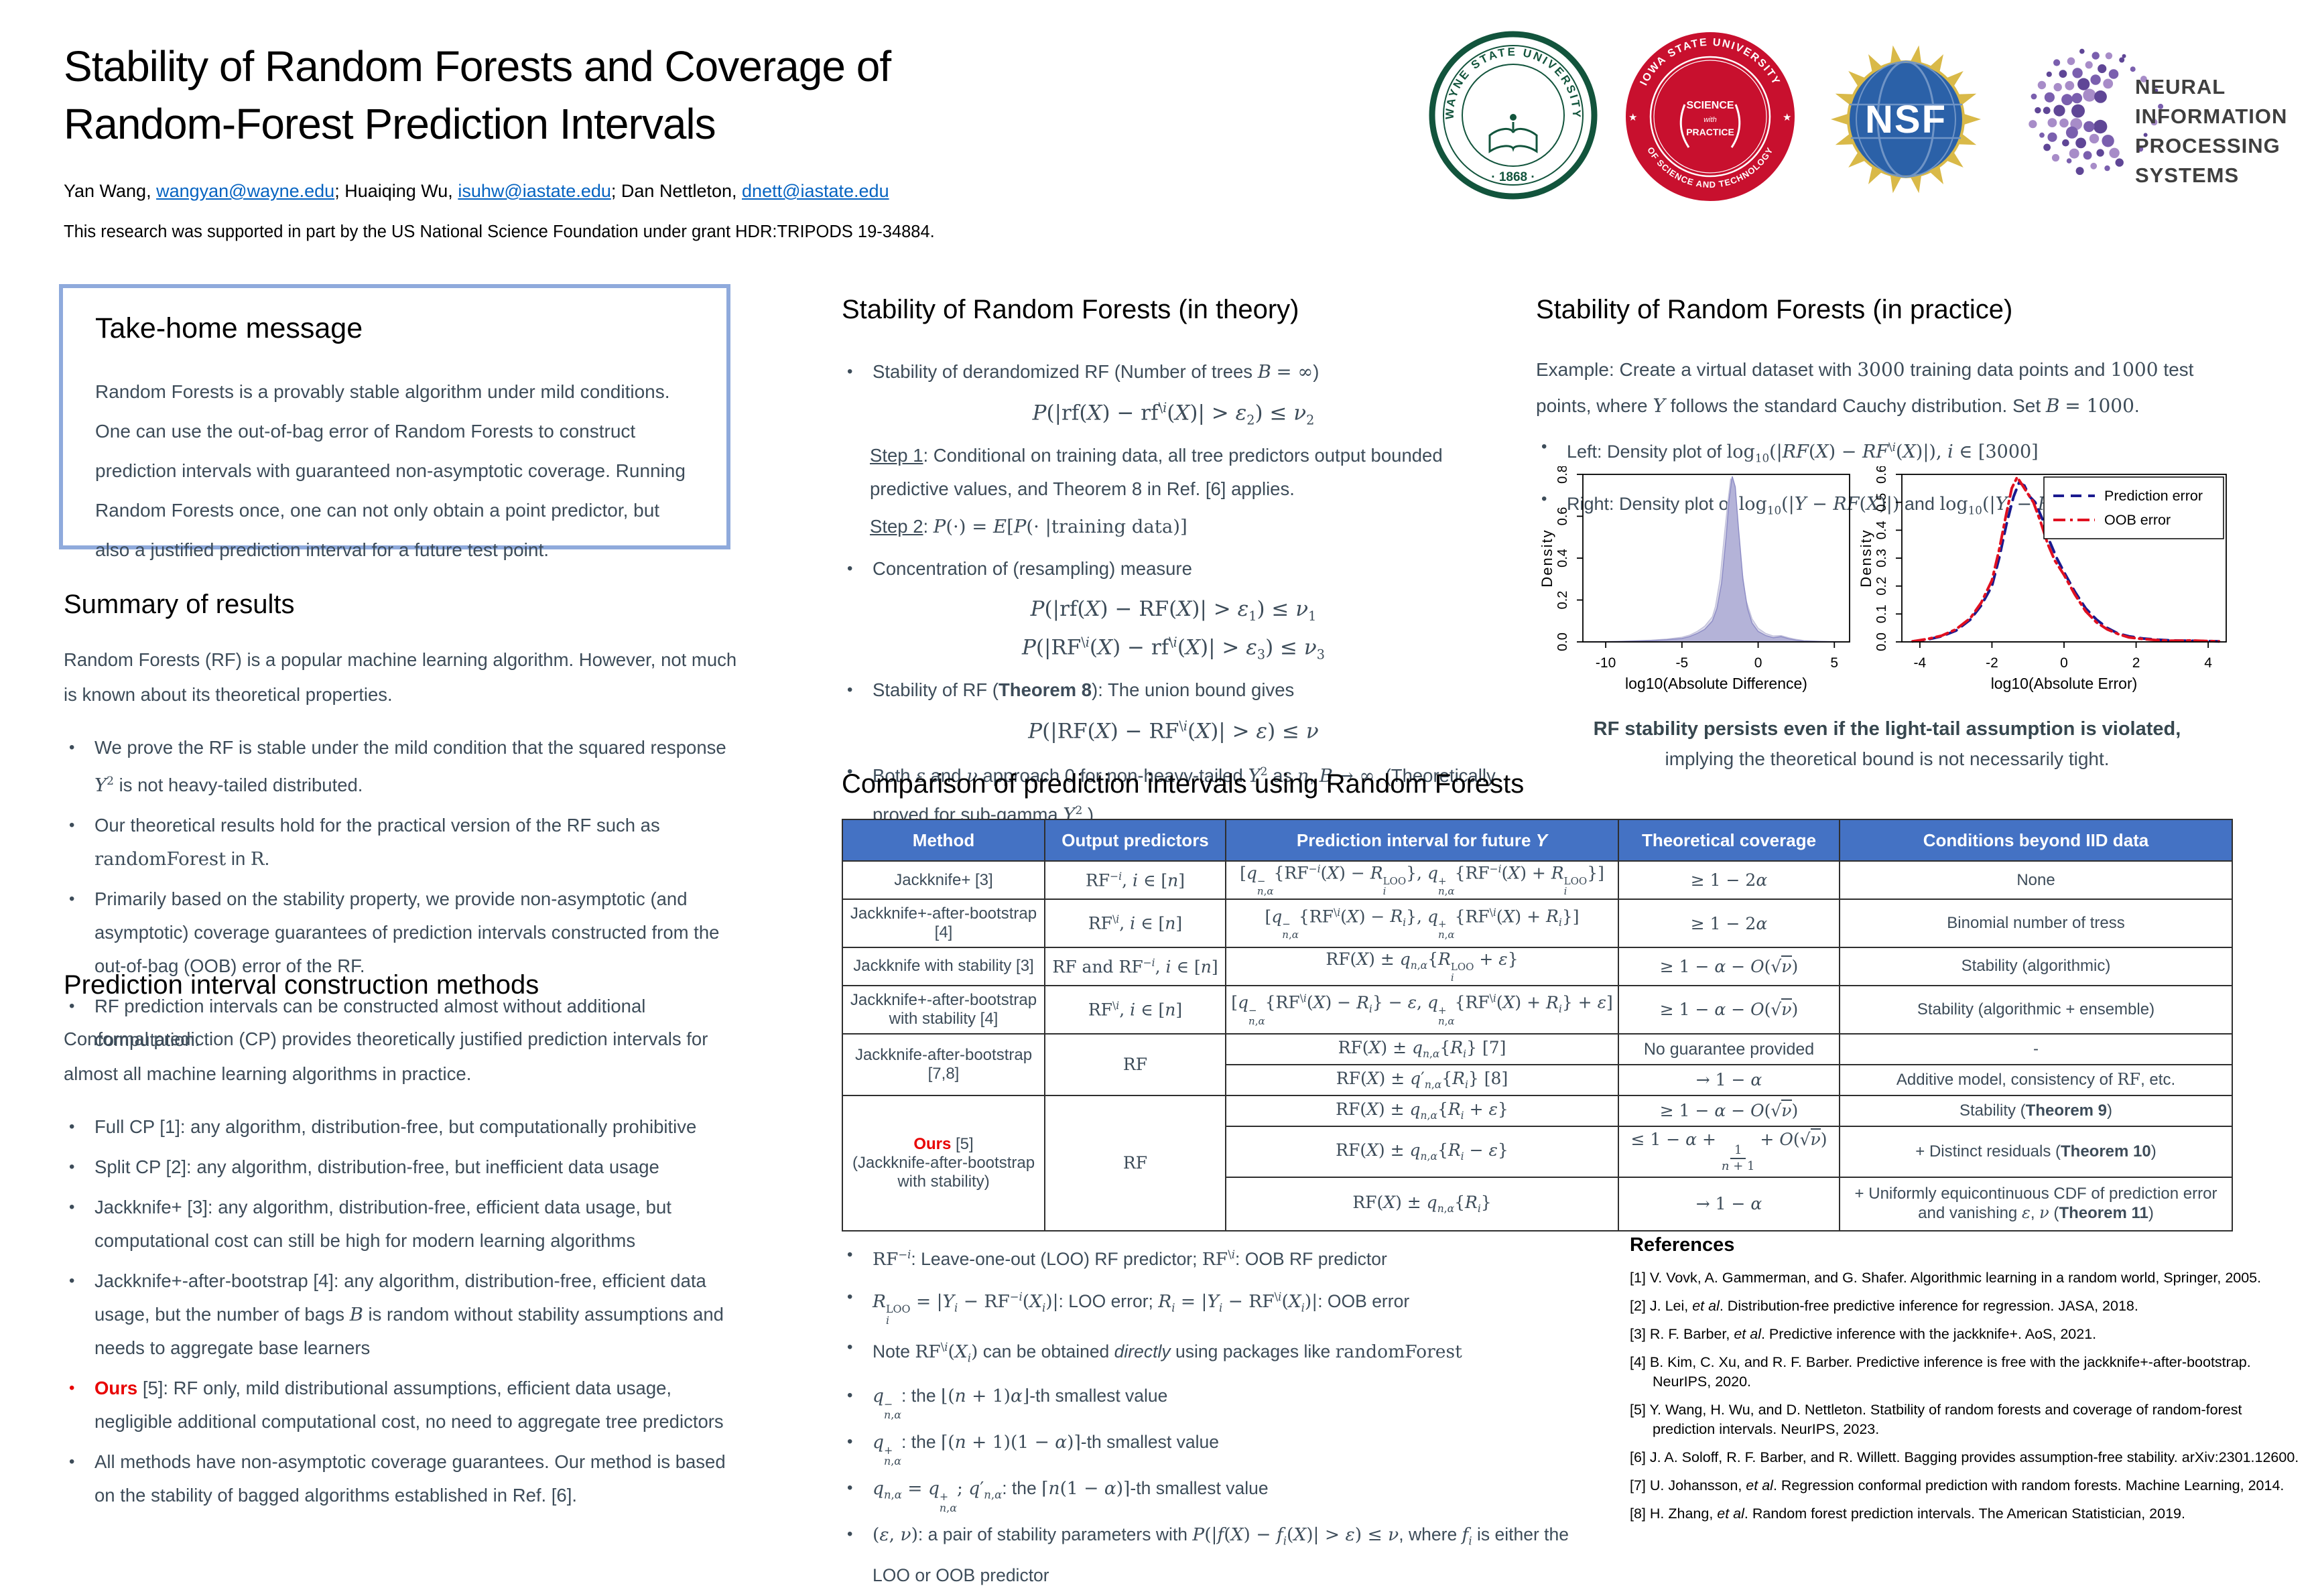 This screenshot has width=2316, height=1596. What do you see at coordinates (1881, 558) in the screenshot?
I see `svg-text: 0.3` at bounding box center [1881, 558].